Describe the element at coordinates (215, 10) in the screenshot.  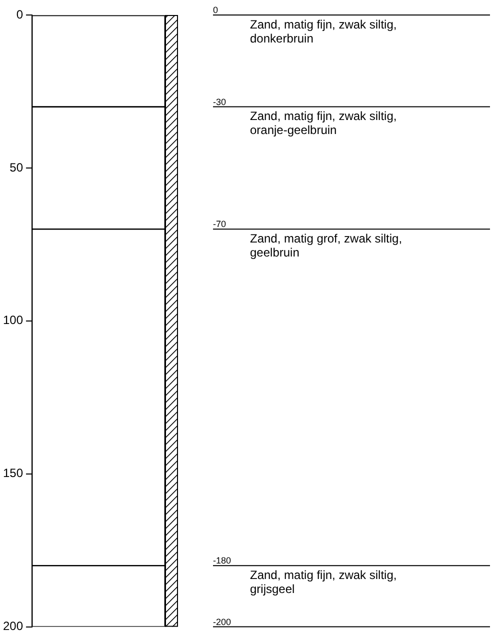
I see `ref-line-label: 0` at that location.